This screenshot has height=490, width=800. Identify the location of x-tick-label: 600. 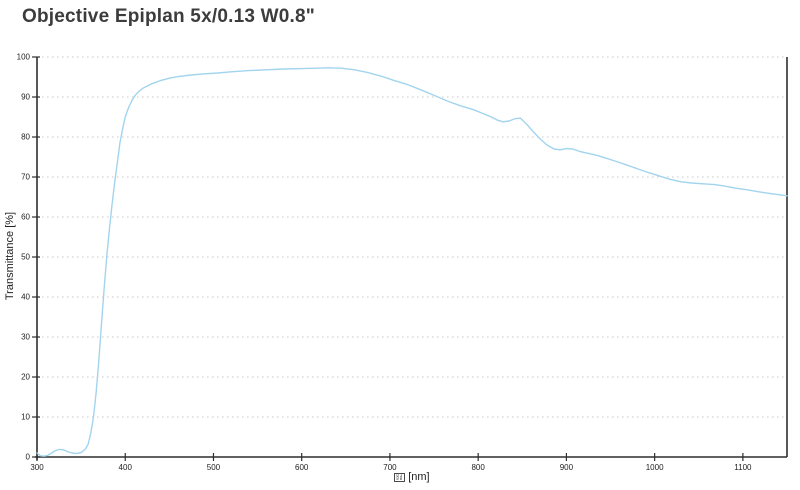
(302, 467).